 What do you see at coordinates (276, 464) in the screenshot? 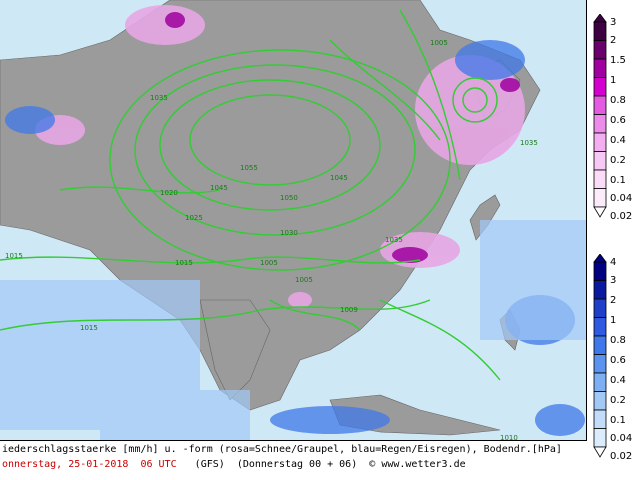
I see `footer-model-run: (GFS) (Donnerstag 00 + 06)` at bounding box center [276, 464].